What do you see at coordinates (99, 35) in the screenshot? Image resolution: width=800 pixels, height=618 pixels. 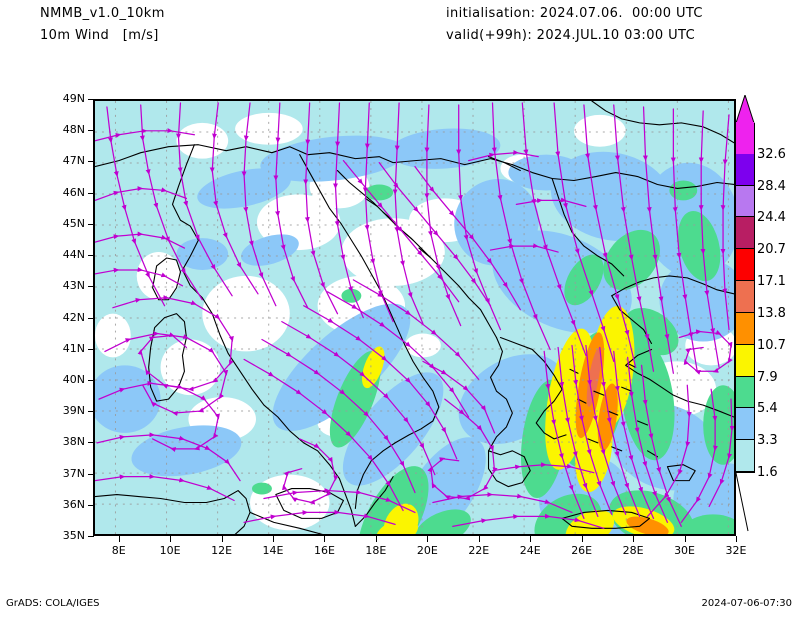 I see `field-title: 10m Wind [m/s]` at bounding box center [99, 35].